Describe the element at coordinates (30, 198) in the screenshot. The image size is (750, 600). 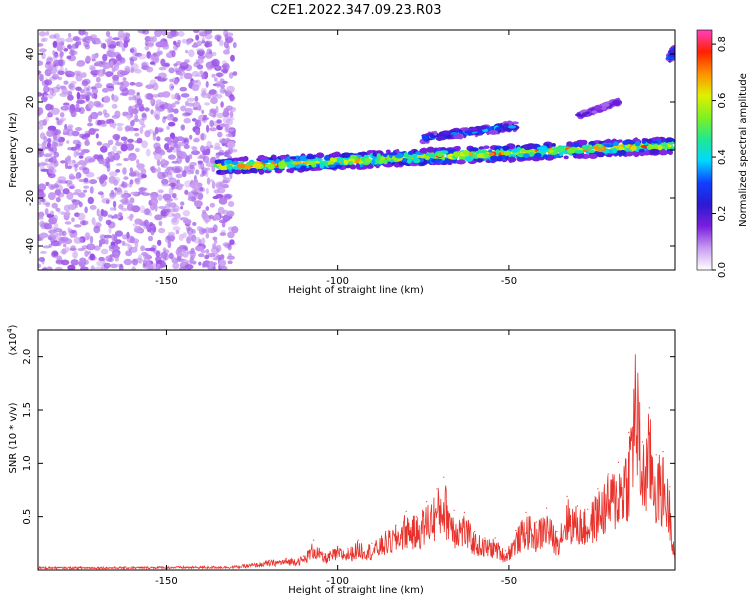
I see `spectrogram-y-tick-label: -20` at that location.